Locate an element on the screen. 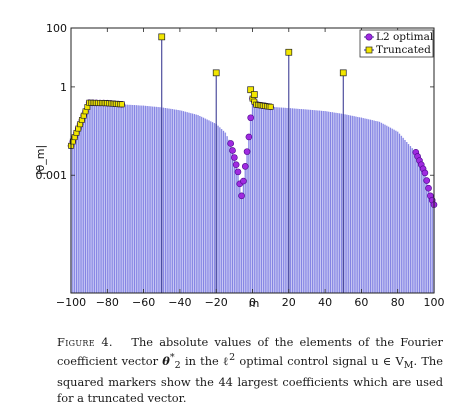 This screenshot has height=402, width=474. bar-fill-m37 is located at coordinates (319, 201).